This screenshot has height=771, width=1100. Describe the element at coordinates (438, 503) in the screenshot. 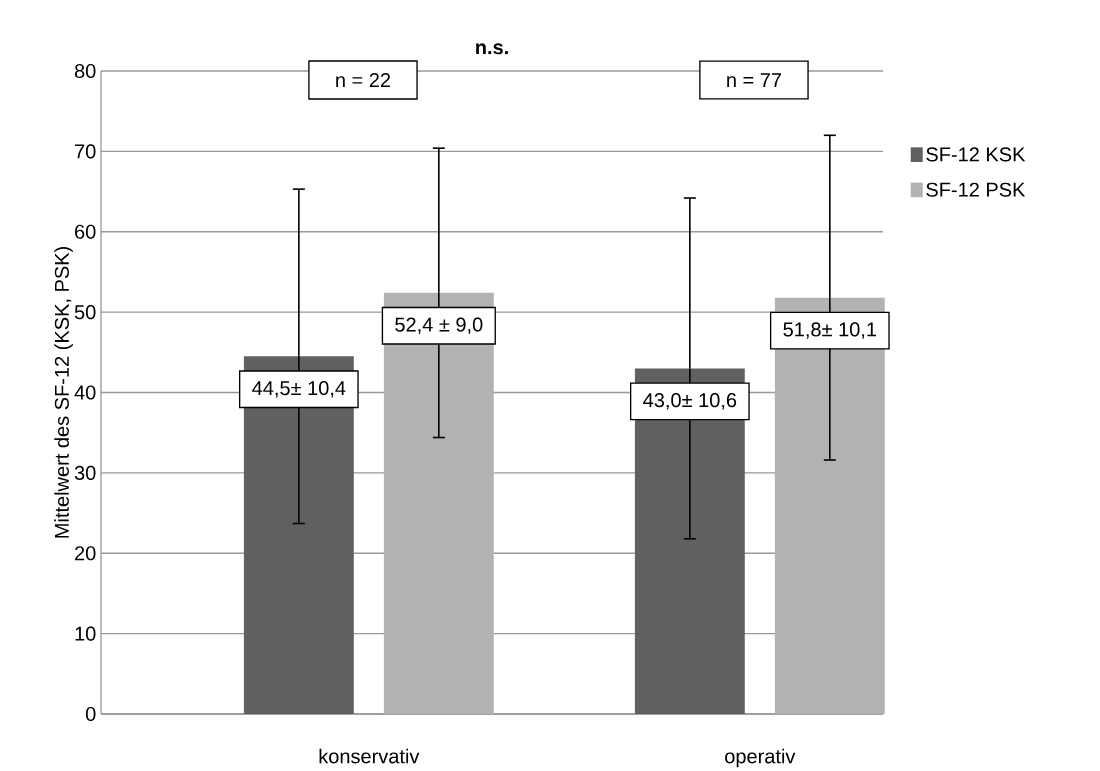

I see `bar` at that location.